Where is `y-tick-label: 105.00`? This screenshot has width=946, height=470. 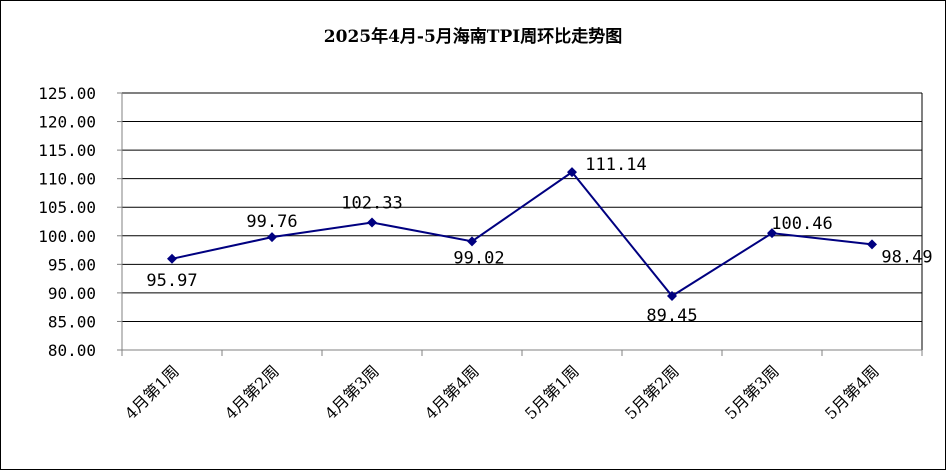 y-tick-label: 105.00 is located at coordinates (67, 207).